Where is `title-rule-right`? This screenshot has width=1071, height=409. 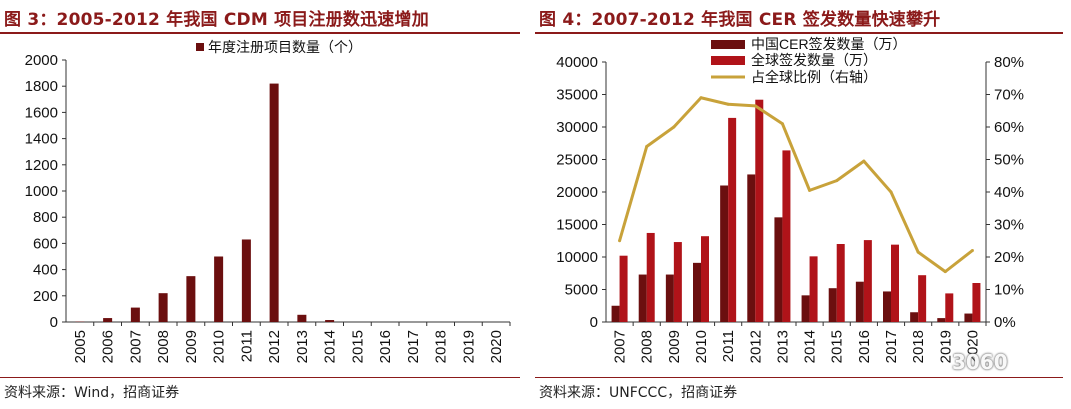
title-rule-right is located at coordinates (799, 33).